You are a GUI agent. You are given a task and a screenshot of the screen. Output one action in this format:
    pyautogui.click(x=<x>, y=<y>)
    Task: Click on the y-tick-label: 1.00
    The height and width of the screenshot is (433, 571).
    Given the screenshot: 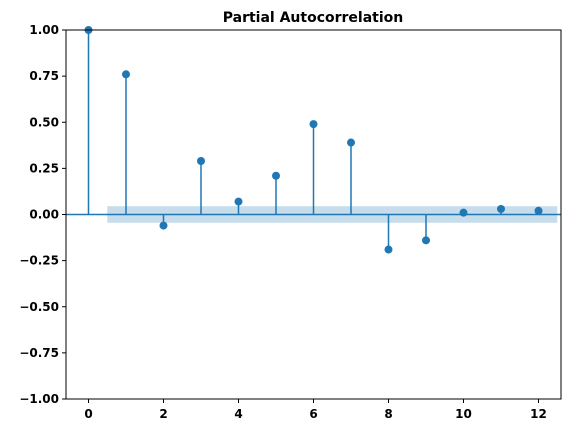 What is the action you would take?
    pyautogui.click(x=44, y=30)
    